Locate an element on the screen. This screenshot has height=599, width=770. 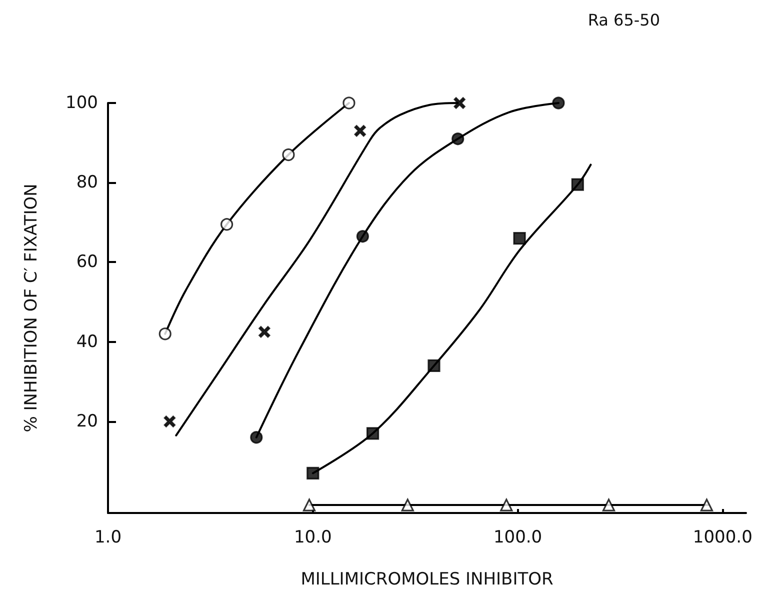
x-tick-label: 10.0 is located at coordinates (313, 538).